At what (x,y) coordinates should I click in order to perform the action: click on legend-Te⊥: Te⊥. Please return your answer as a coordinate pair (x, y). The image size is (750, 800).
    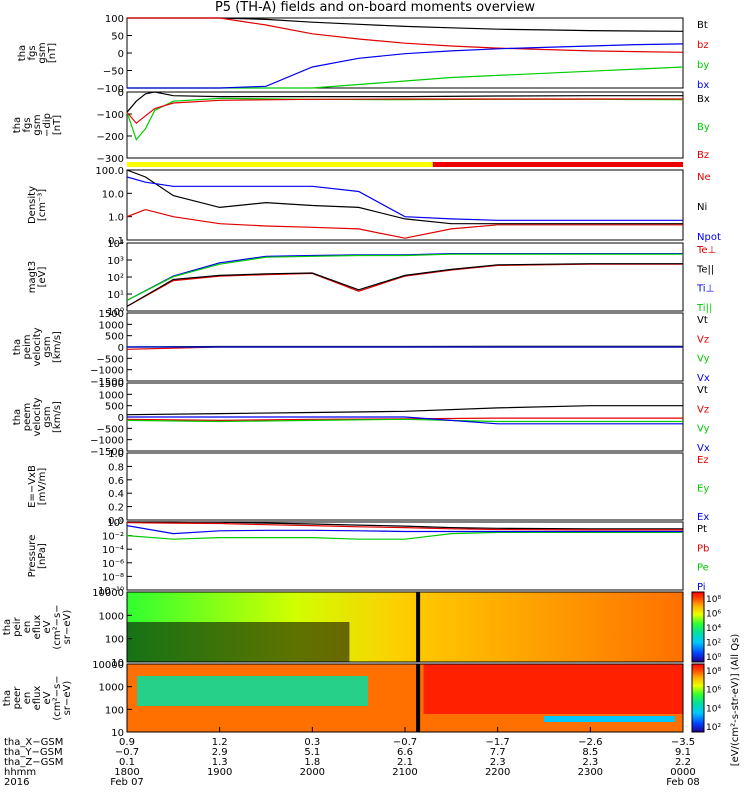
    Looking at the image, I should click on (706, 250).